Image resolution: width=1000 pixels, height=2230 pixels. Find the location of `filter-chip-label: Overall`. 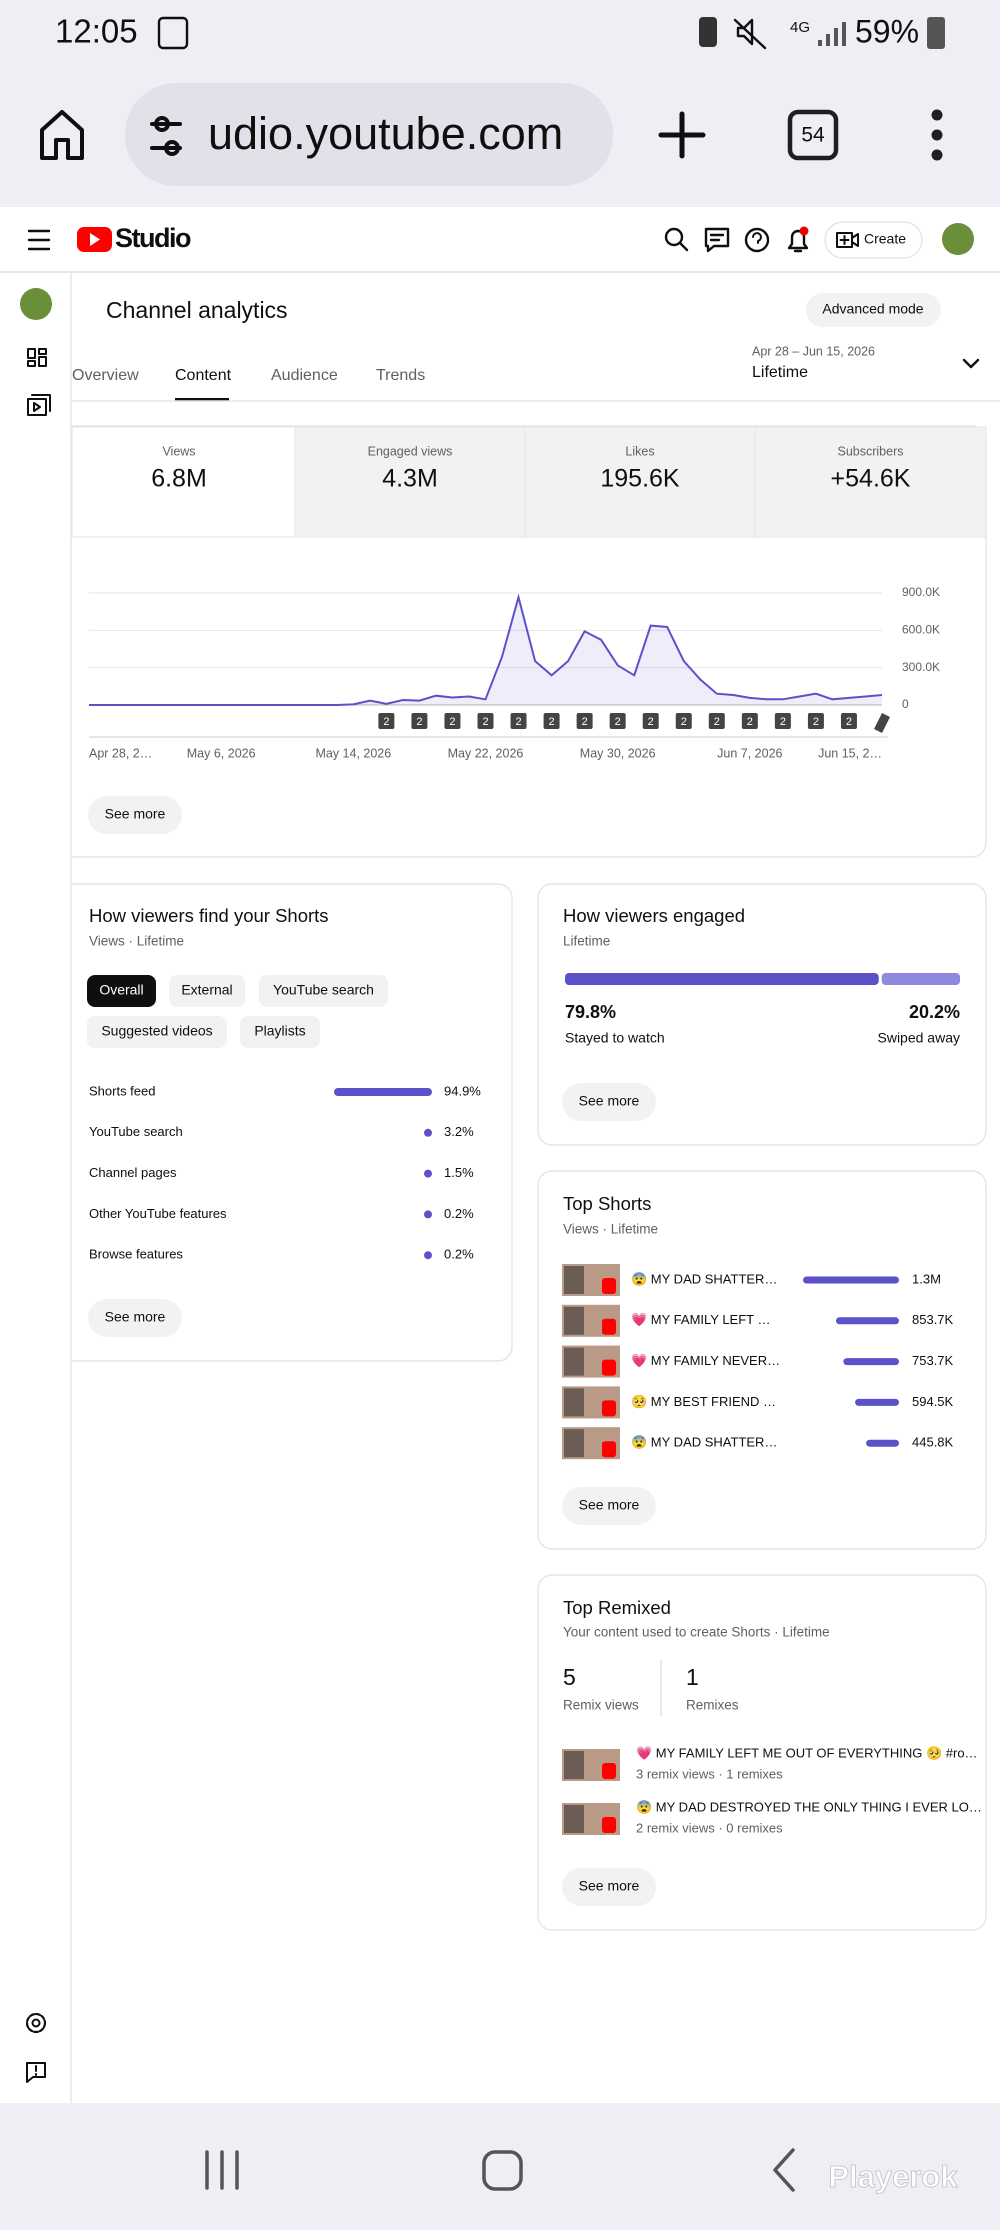

filter-chip-label: Overall is located at coordinates (121, 990).